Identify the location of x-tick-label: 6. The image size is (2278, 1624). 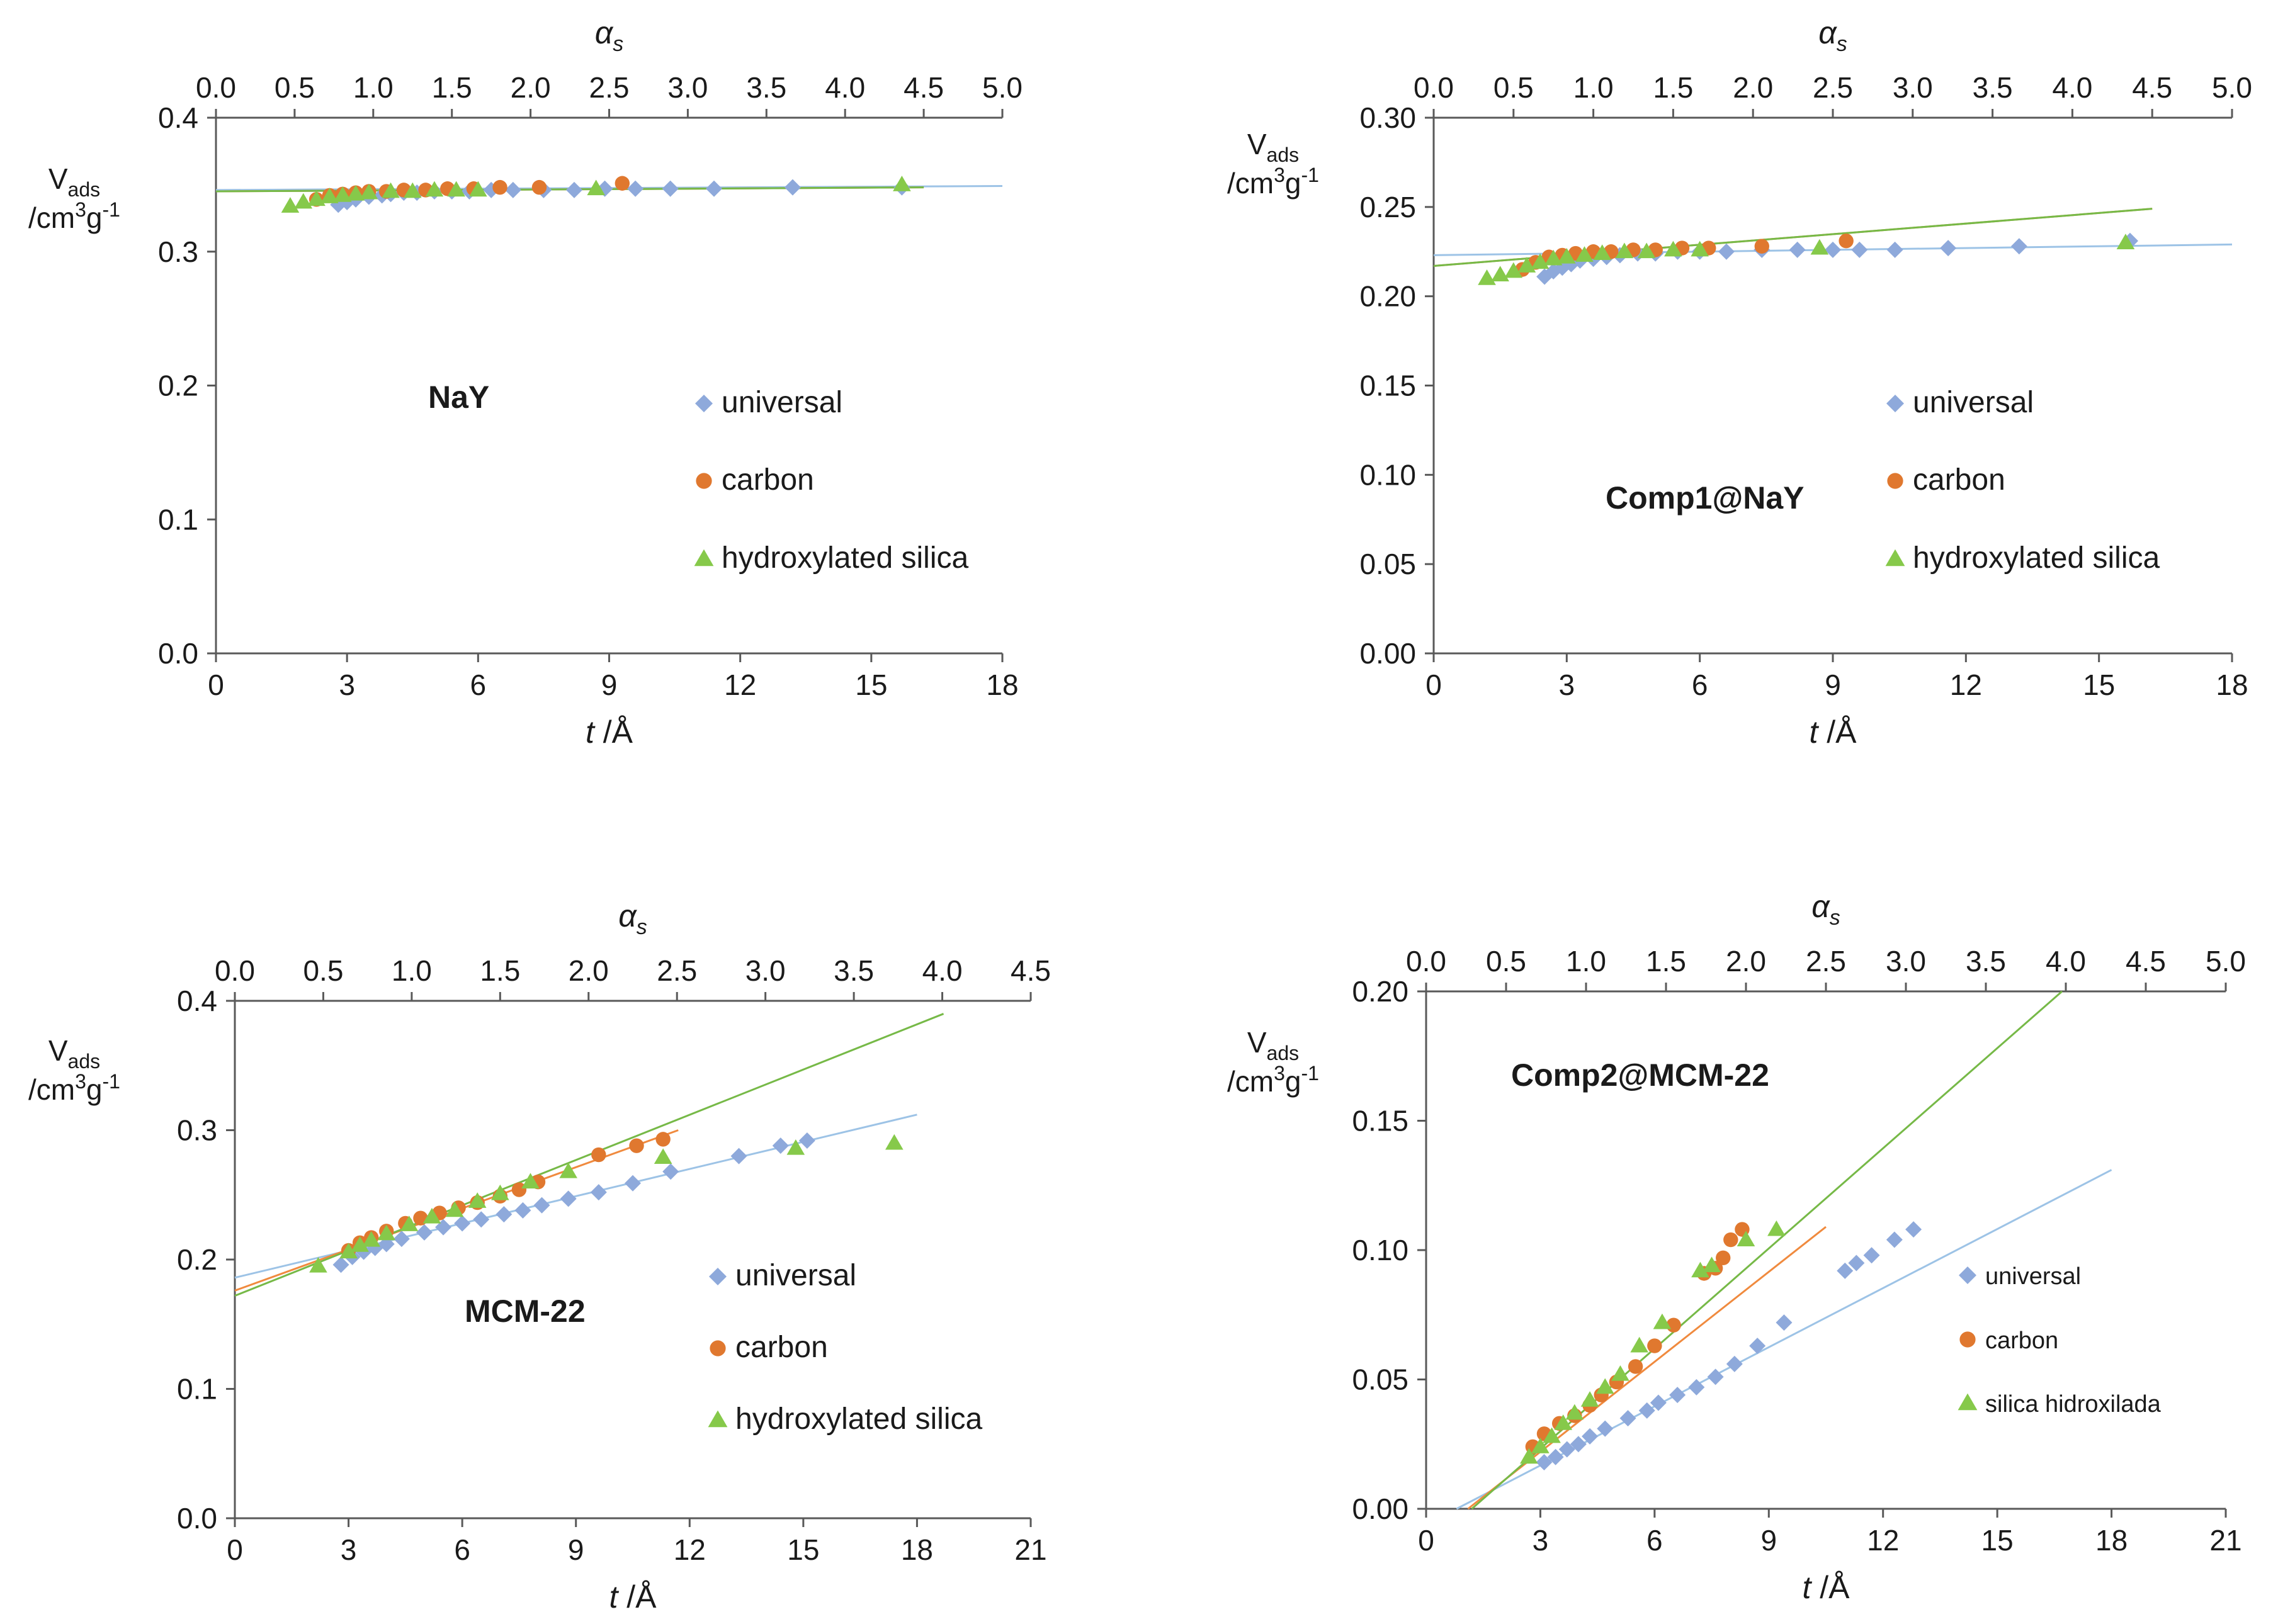
(478, 684).